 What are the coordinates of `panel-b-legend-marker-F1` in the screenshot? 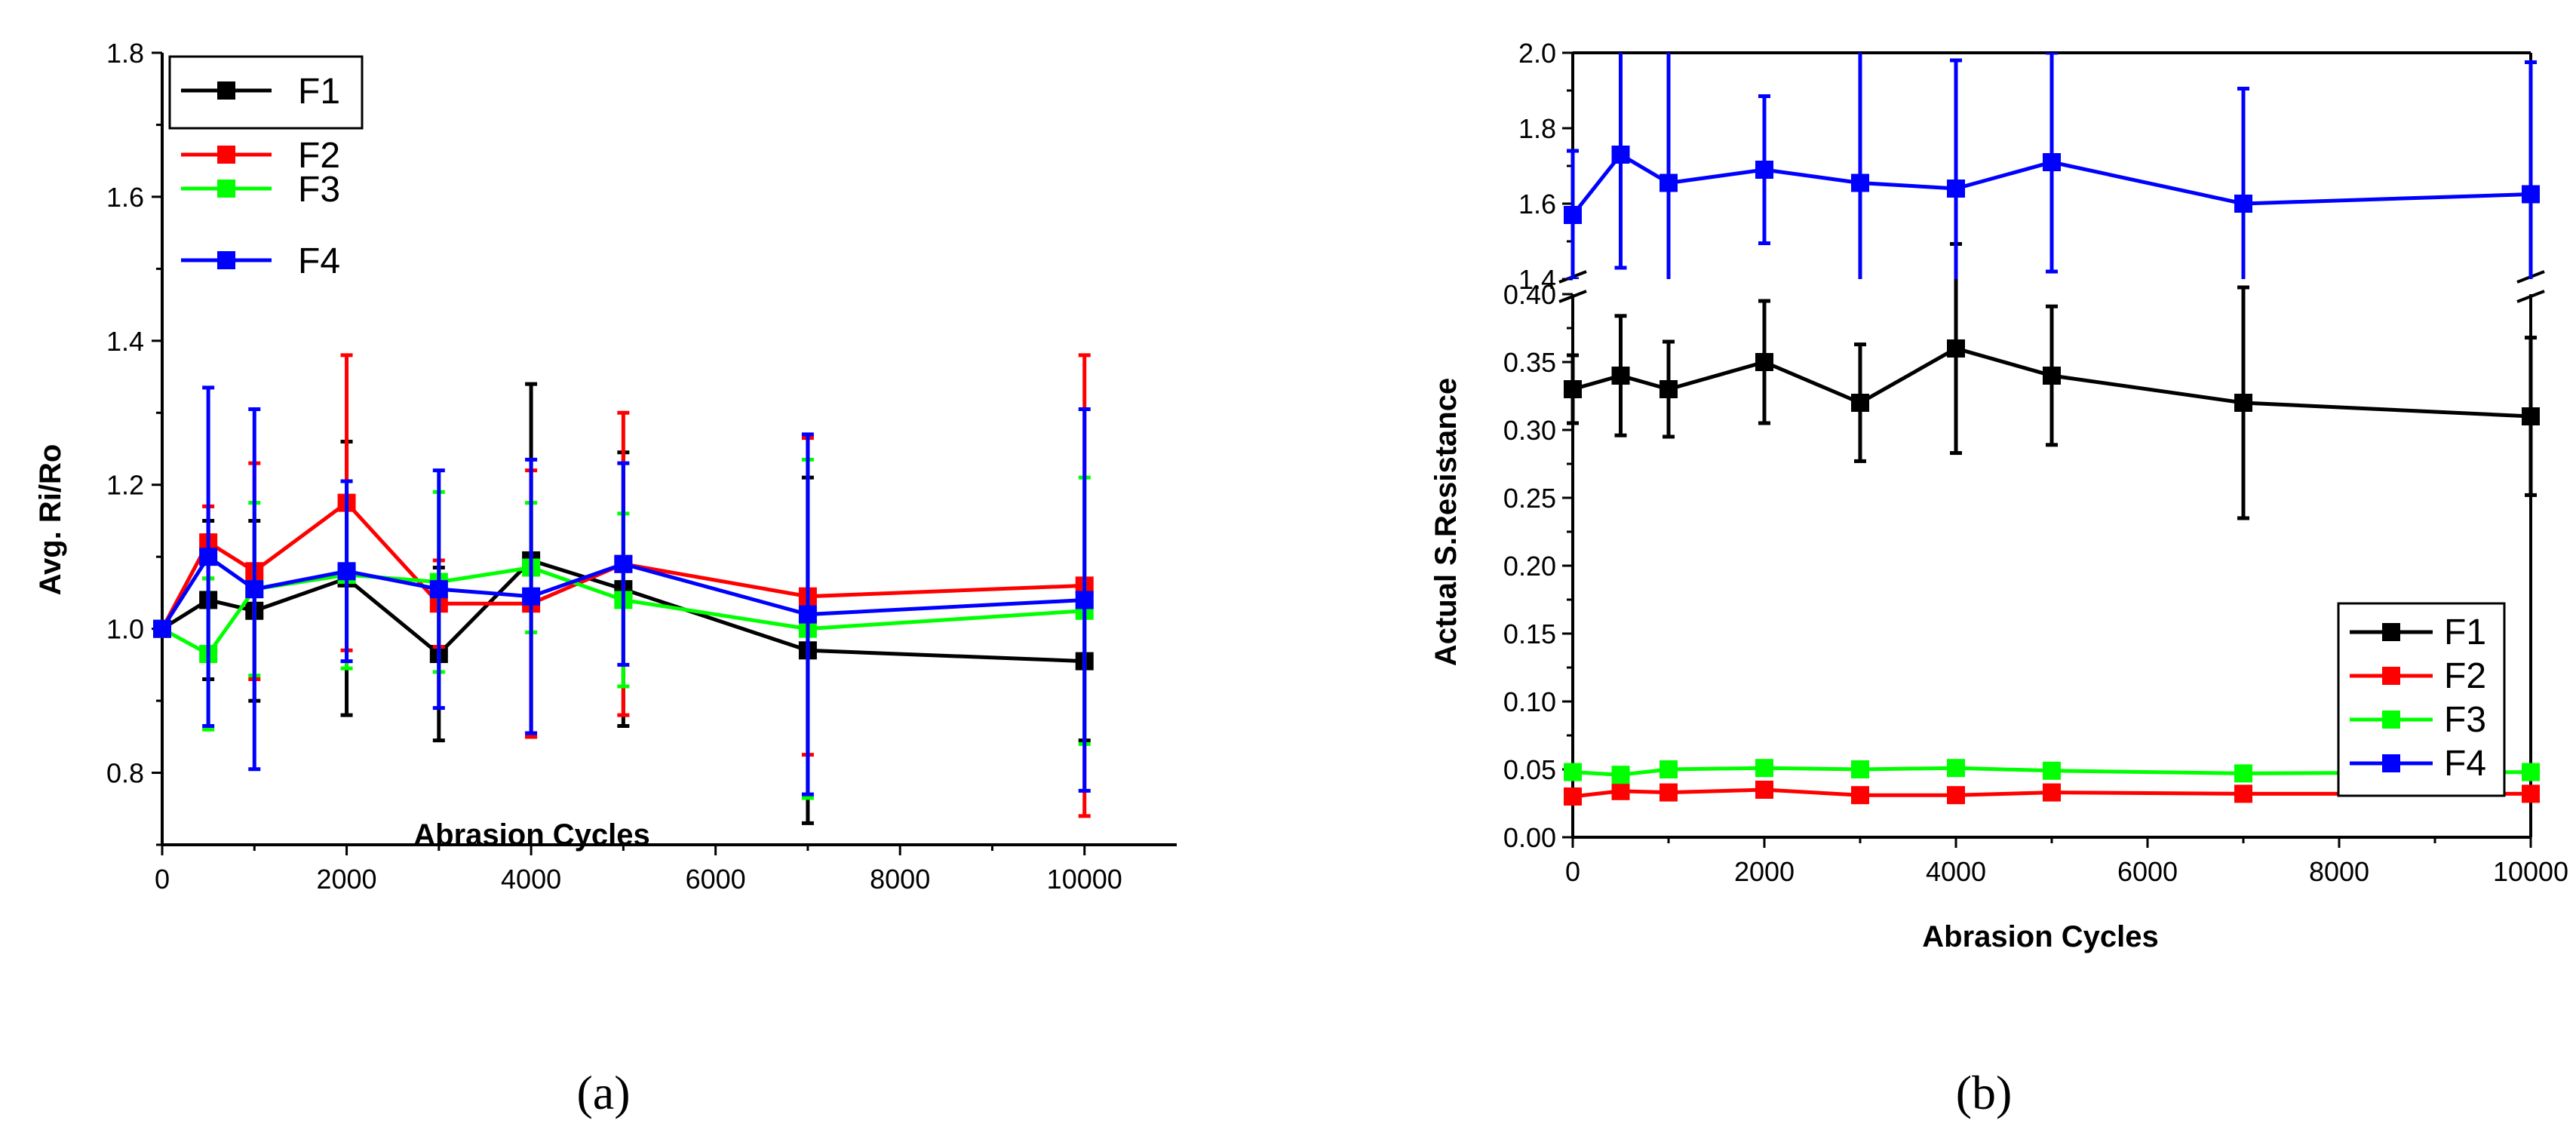 It's located at (2391, 632).